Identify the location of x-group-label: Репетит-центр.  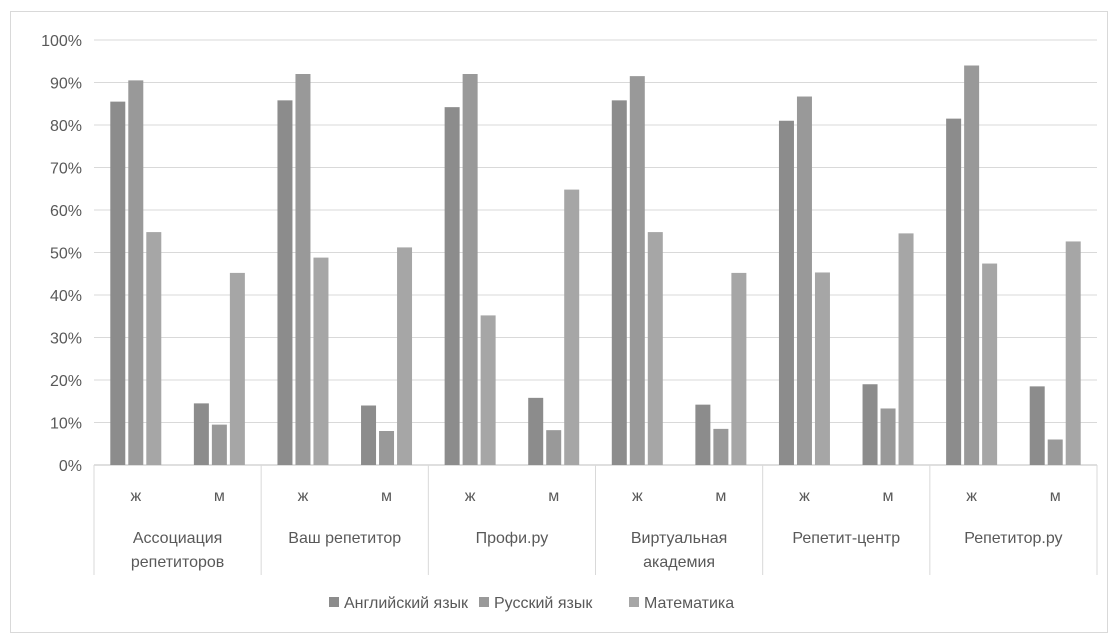
(846, 538).